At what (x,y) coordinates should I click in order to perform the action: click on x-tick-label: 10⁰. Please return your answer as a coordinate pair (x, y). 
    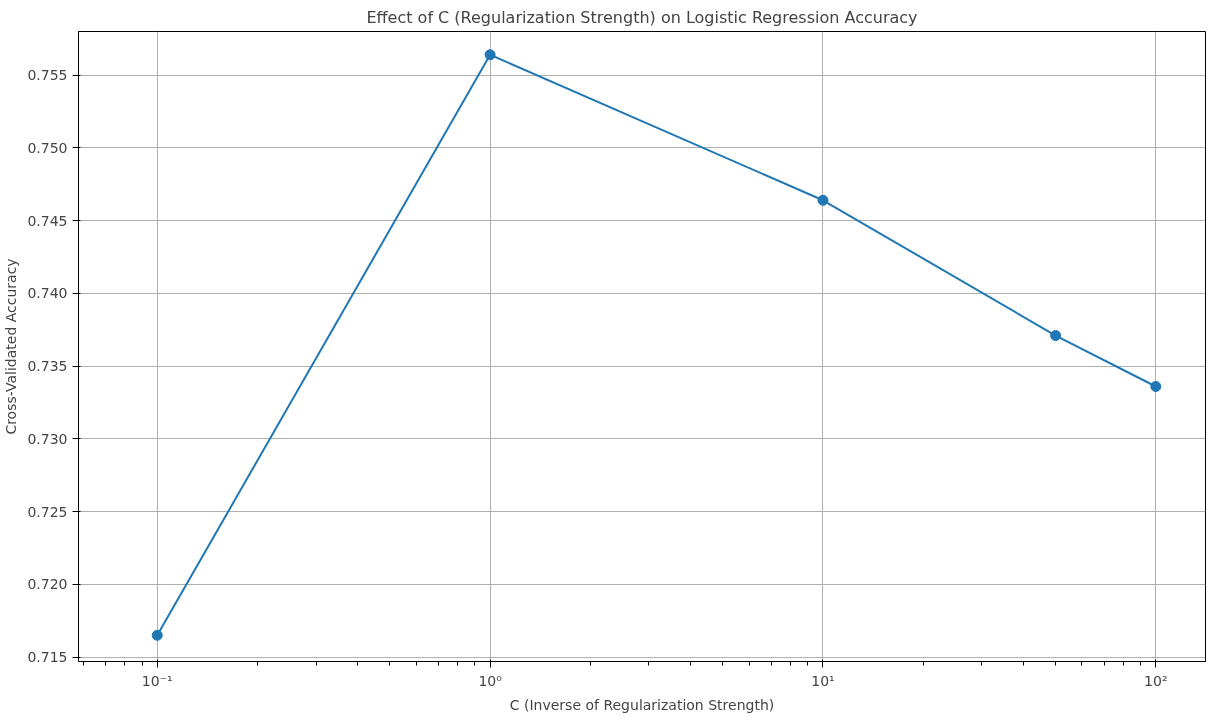
    Looking at the image, I should click on (490, 680).